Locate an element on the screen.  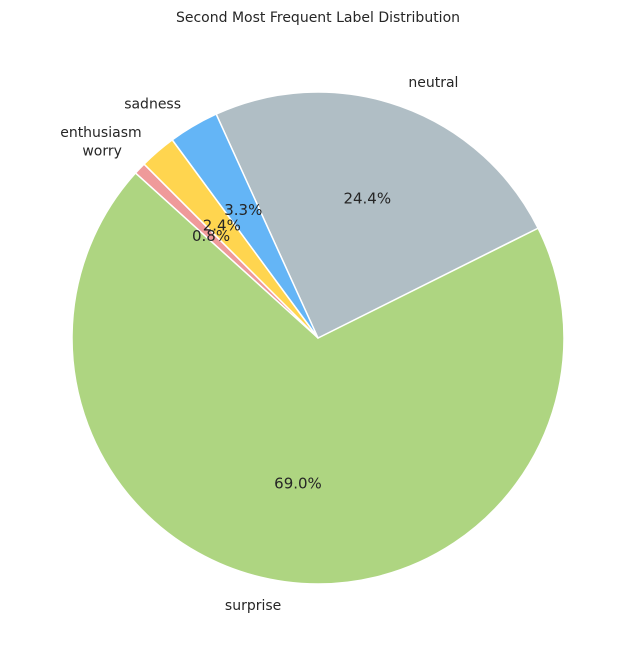
slice-label-sadness: sadness is located at coordinates (152, 105).